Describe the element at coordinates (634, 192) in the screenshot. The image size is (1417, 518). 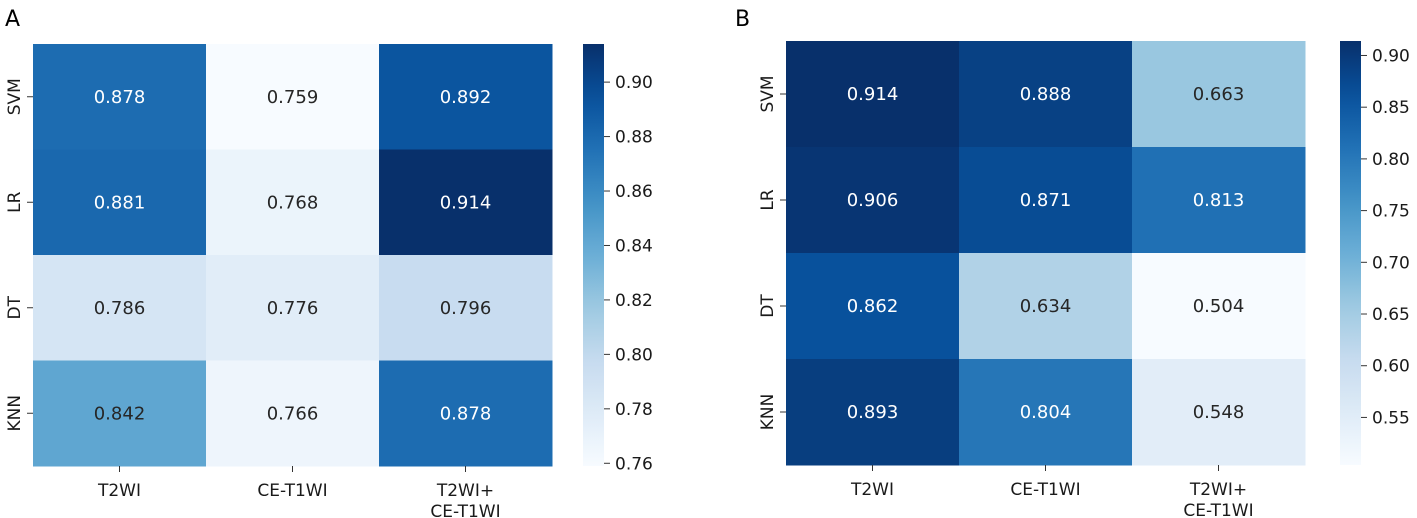
I see `colorbar-tick-label: 0.86` at that location.